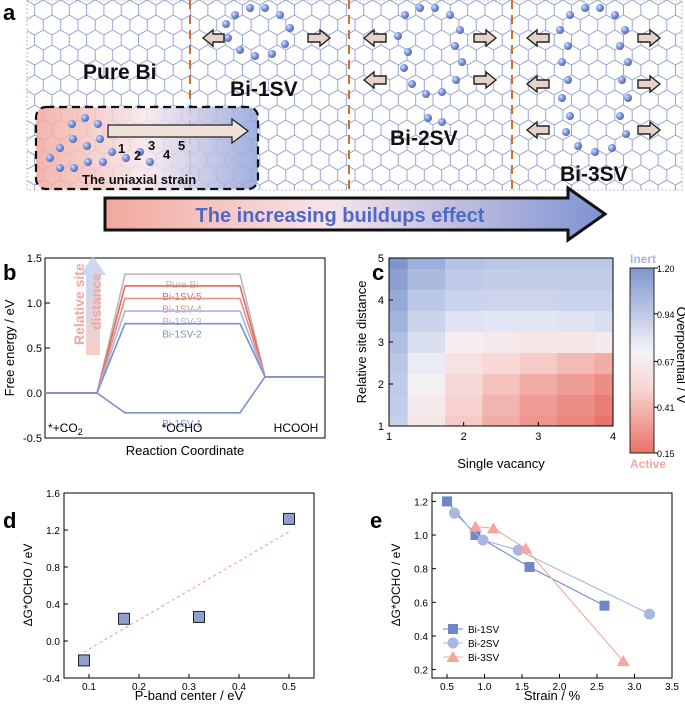 The height and width of the screenshot is (704, 685). Describe the element at coordinates (296, 428) in the screenshot. I see `state-label-end: HCOOH` at that location.